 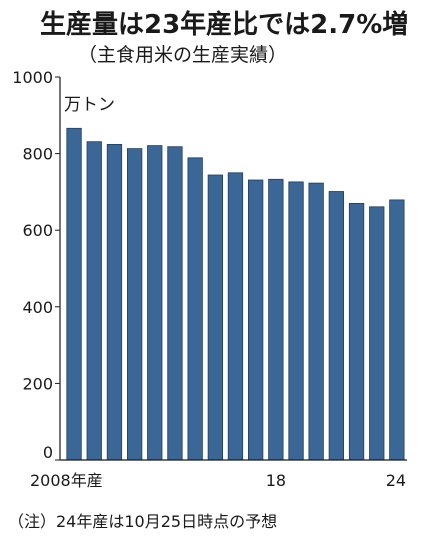 What do you see at coordinates (74, 294) in the screenshot?
I see `bar-2008` at bounding box center [74, 294].